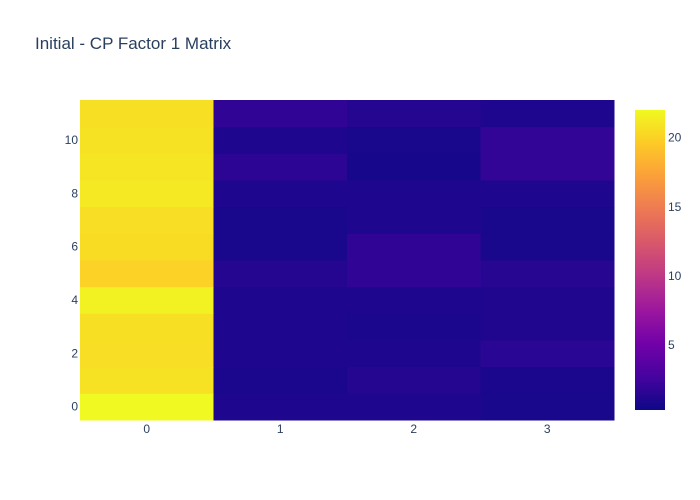  I want to click on colorbar, so click(650, 260).